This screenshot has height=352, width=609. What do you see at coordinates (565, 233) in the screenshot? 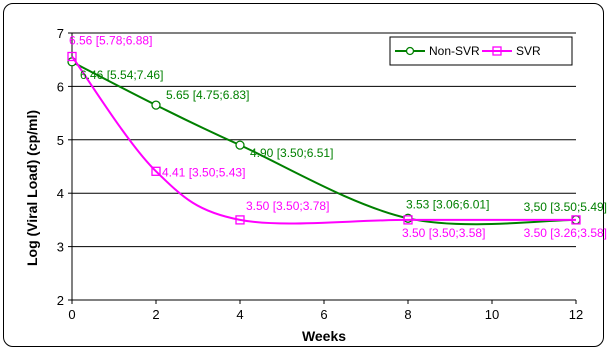
I see `svr-data-label-4: 3.50 [3.26;3.58]` at bounding box center [565, 233].